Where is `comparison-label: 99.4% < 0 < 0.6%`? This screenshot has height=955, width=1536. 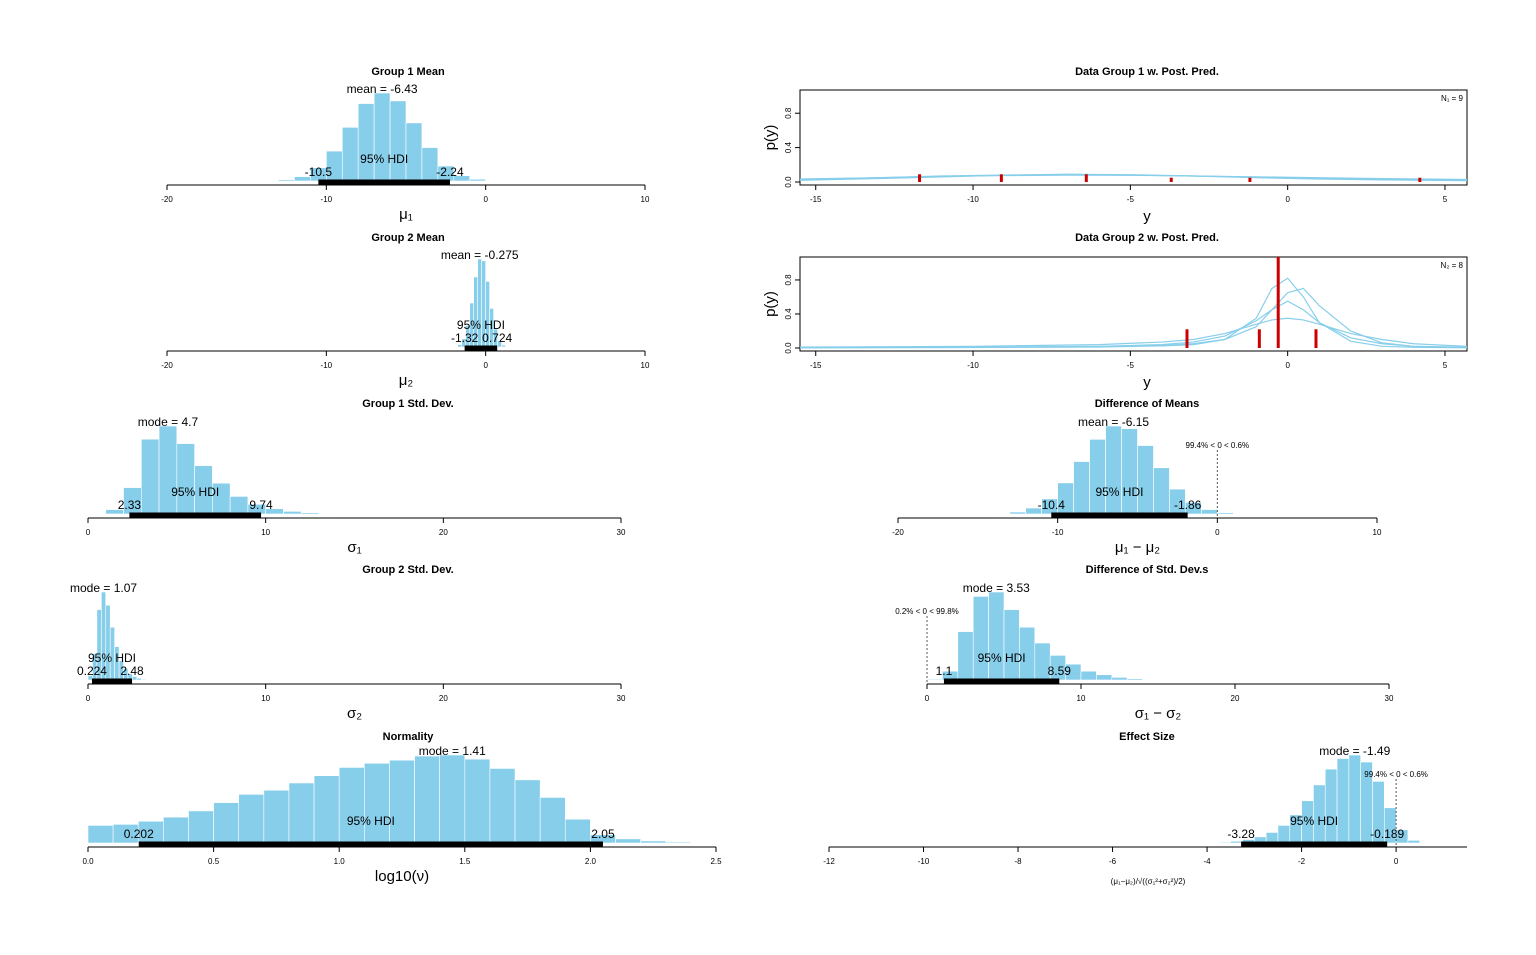
comparison-label: 99.4% < 0 < 0.6% is located at coordinates (1396, 774).